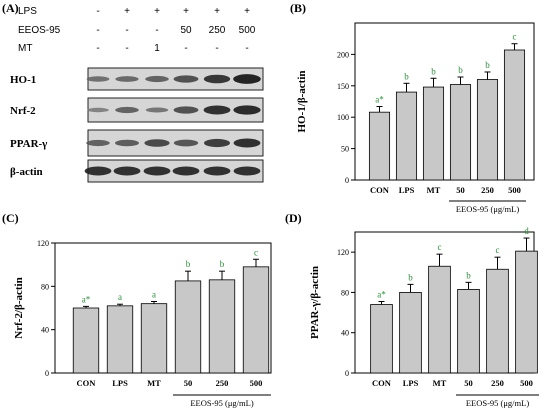  What do you see at coordinates (19, 307) in the screenshot?
I see `y-axis-label: Nrf-2/β-actin` at bounding box center [19, 307].